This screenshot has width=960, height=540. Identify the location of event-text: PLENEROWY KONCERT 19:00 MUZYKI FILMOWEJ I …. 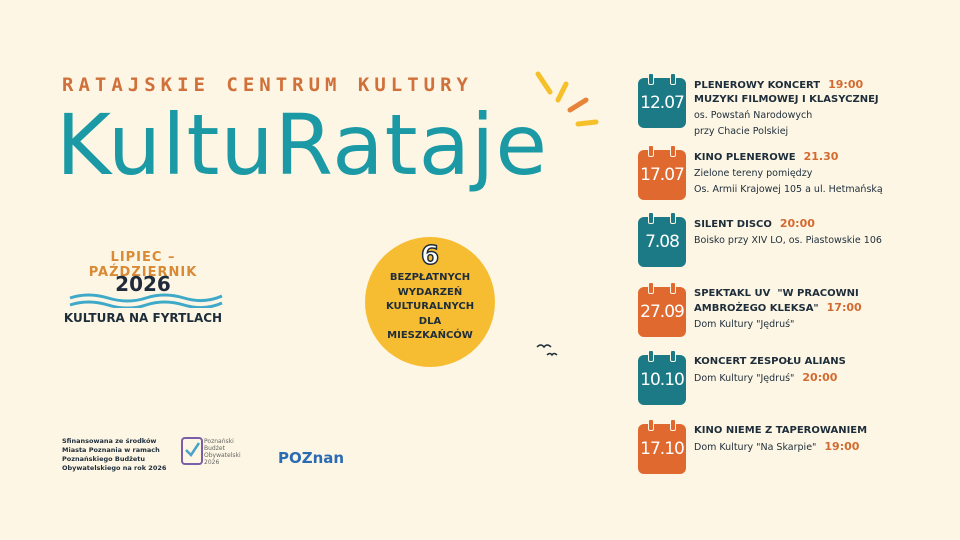
(814, 108).